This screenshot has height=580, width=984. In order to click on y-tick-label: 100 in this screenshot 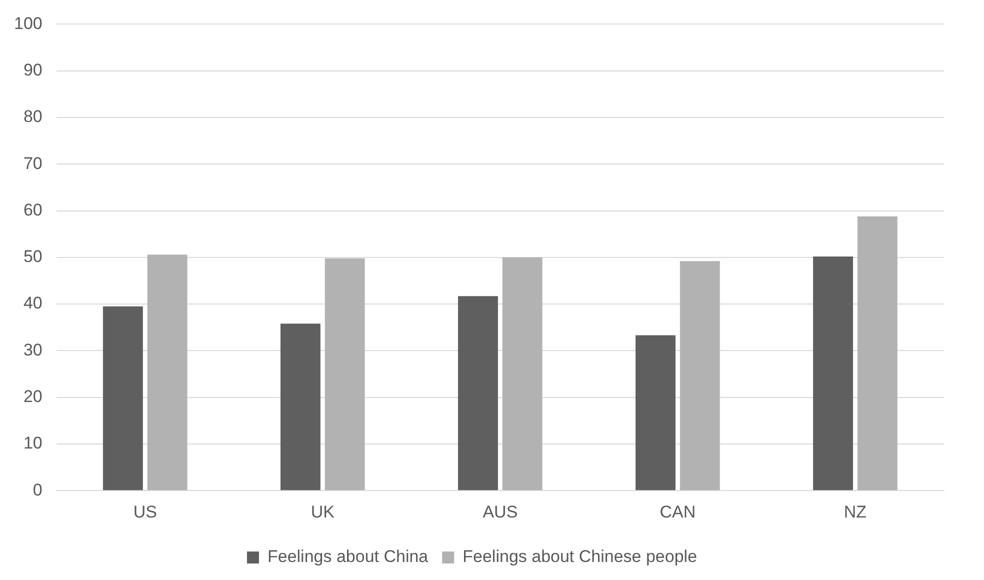, I will do `click(28, 23)`.